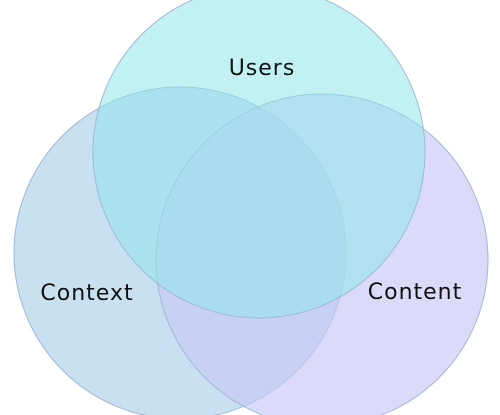 Image resolution: width=500 pixels, height=415 pixels. Describe the element at coordinates (415, 292) in the screenshot. I see `content-label: Content` at that location.